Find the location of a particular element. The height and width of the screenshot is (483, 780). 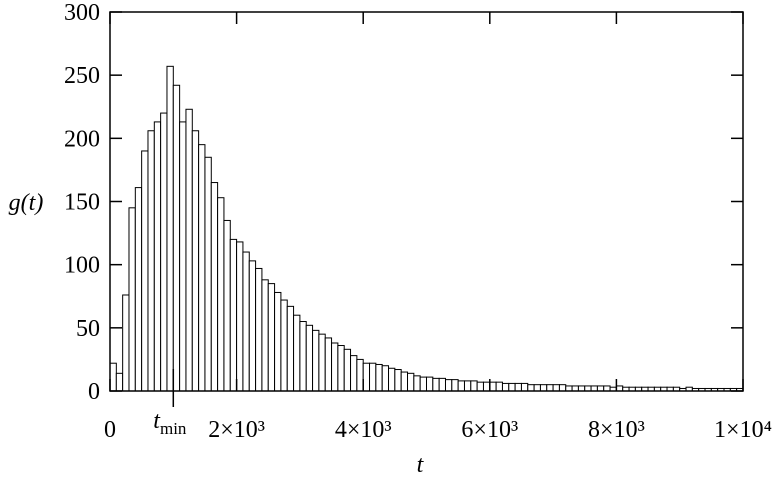

y-tick-label: 250 is located at coordinates (82, 76).